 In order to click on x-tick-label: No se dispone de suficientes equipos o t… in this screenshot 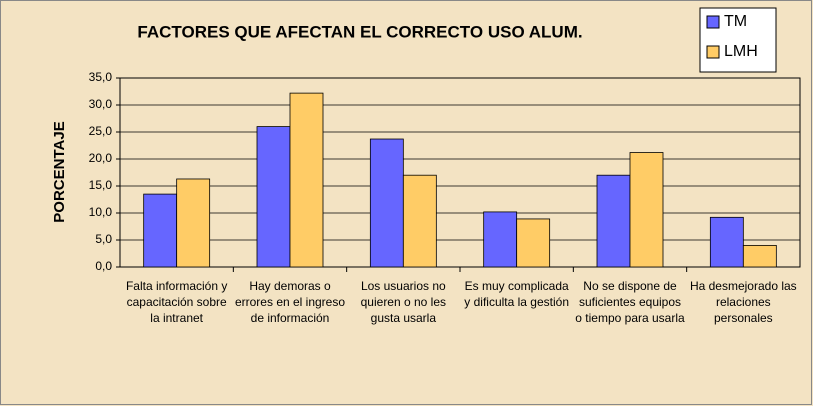, I will do `click(630, 302)`.